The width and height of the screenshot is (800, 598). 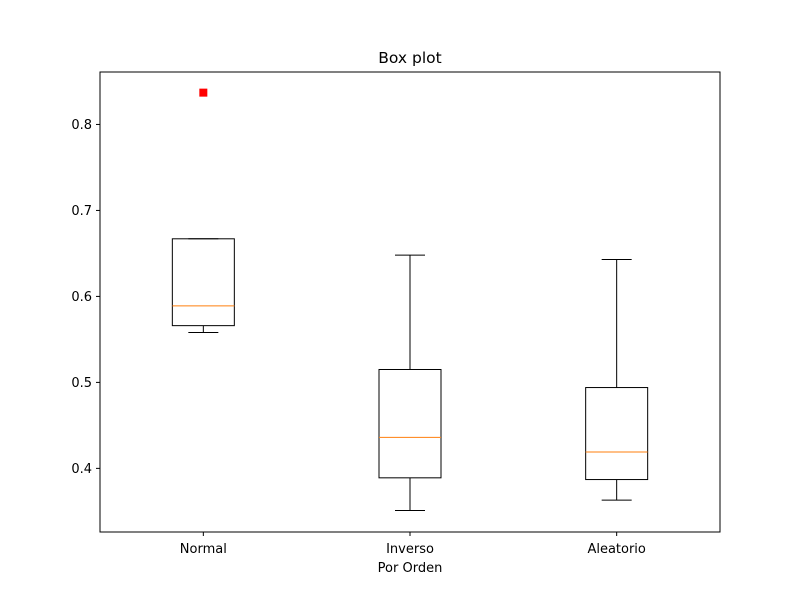 I want to click on x-tick-label: Aleatorio, so click(x=616, y=549).